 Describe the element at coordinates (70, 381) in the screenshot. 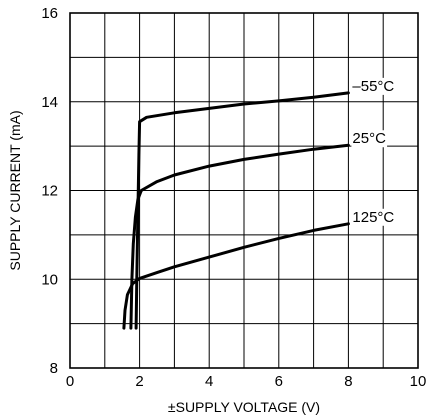

I see `x-tick-label: 0` at that location.